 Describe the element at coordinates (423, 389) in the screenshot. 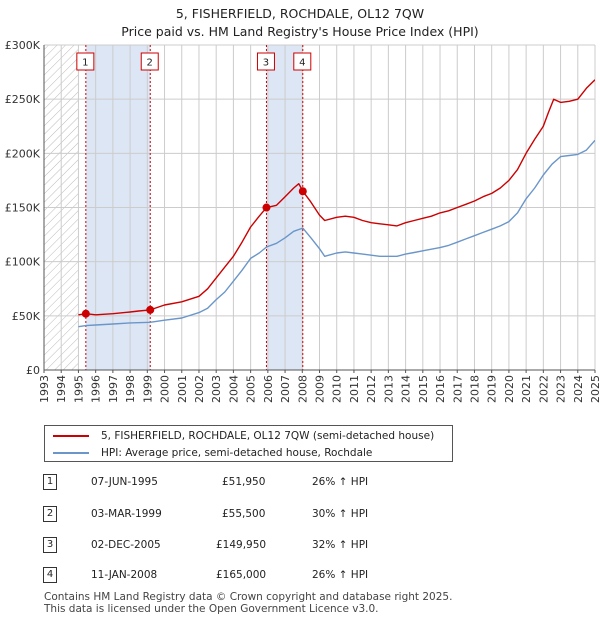

I see `x-tick-label: 2015` at that location.